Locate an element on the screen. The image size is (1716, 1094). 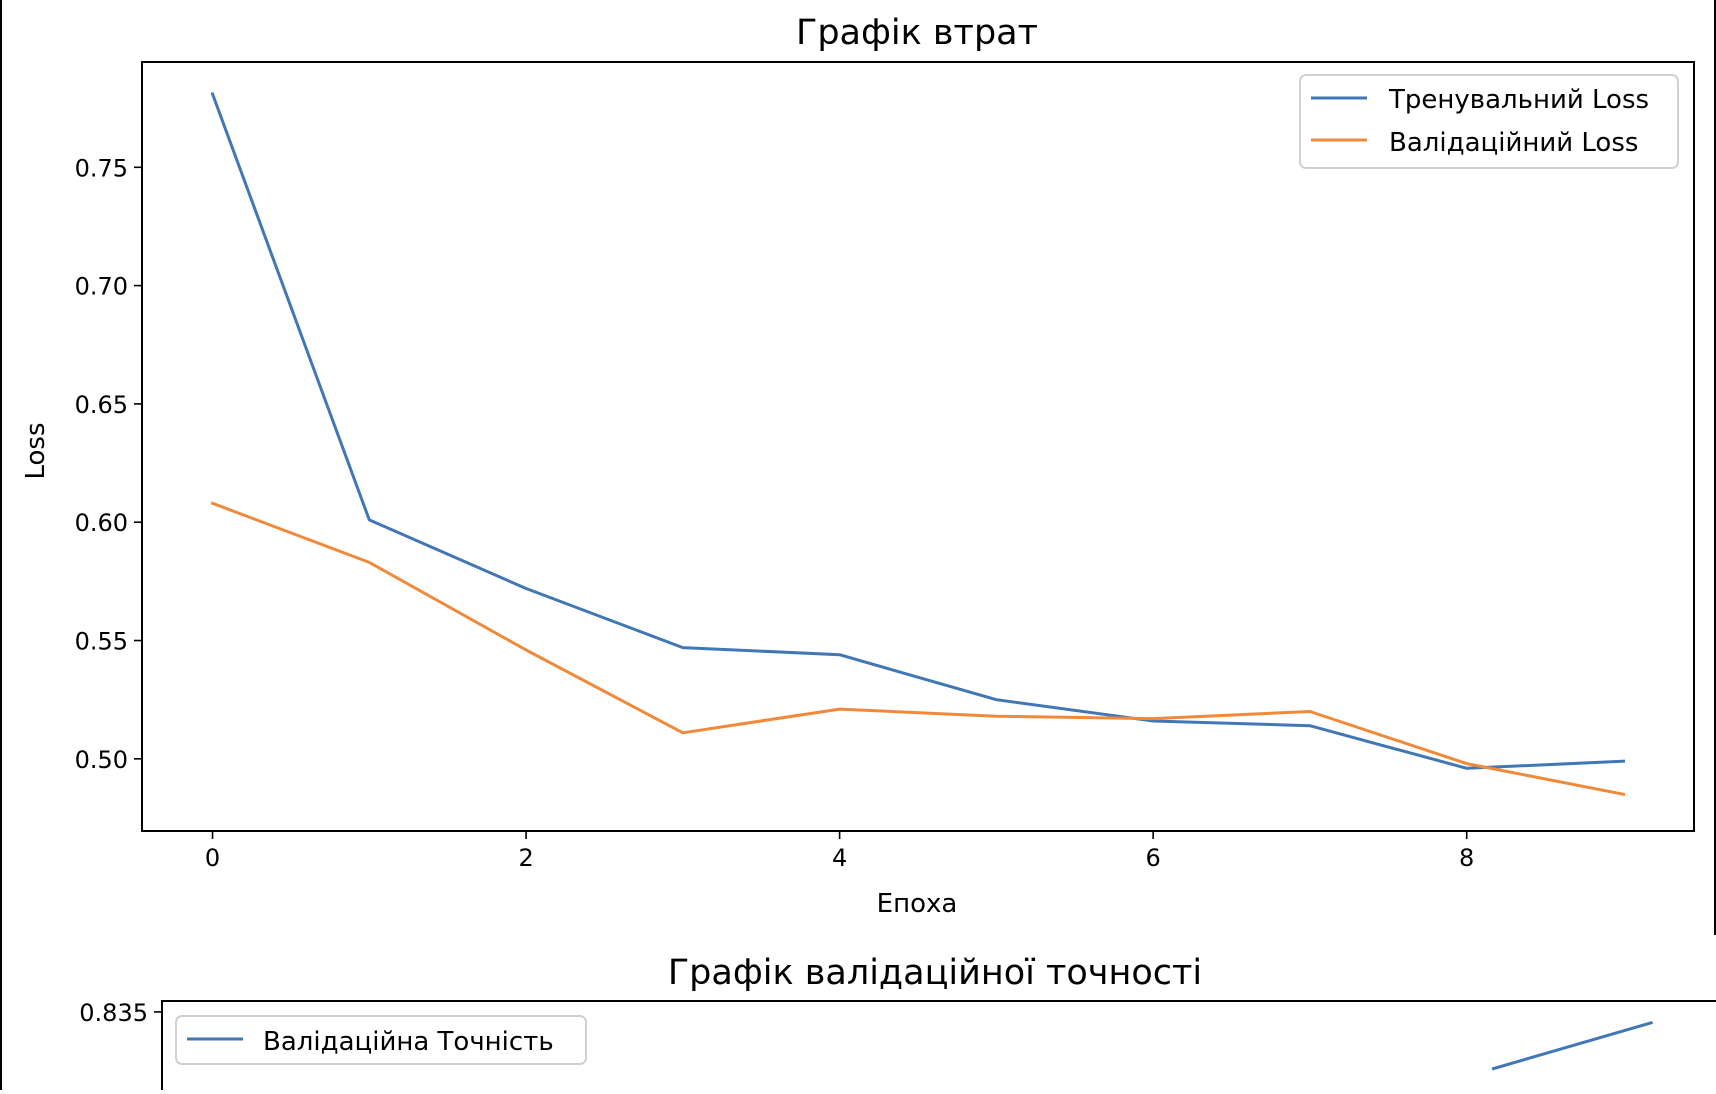
legend-label-train-loss: Тренувальний Loss is located at coordinates (1518, 100).